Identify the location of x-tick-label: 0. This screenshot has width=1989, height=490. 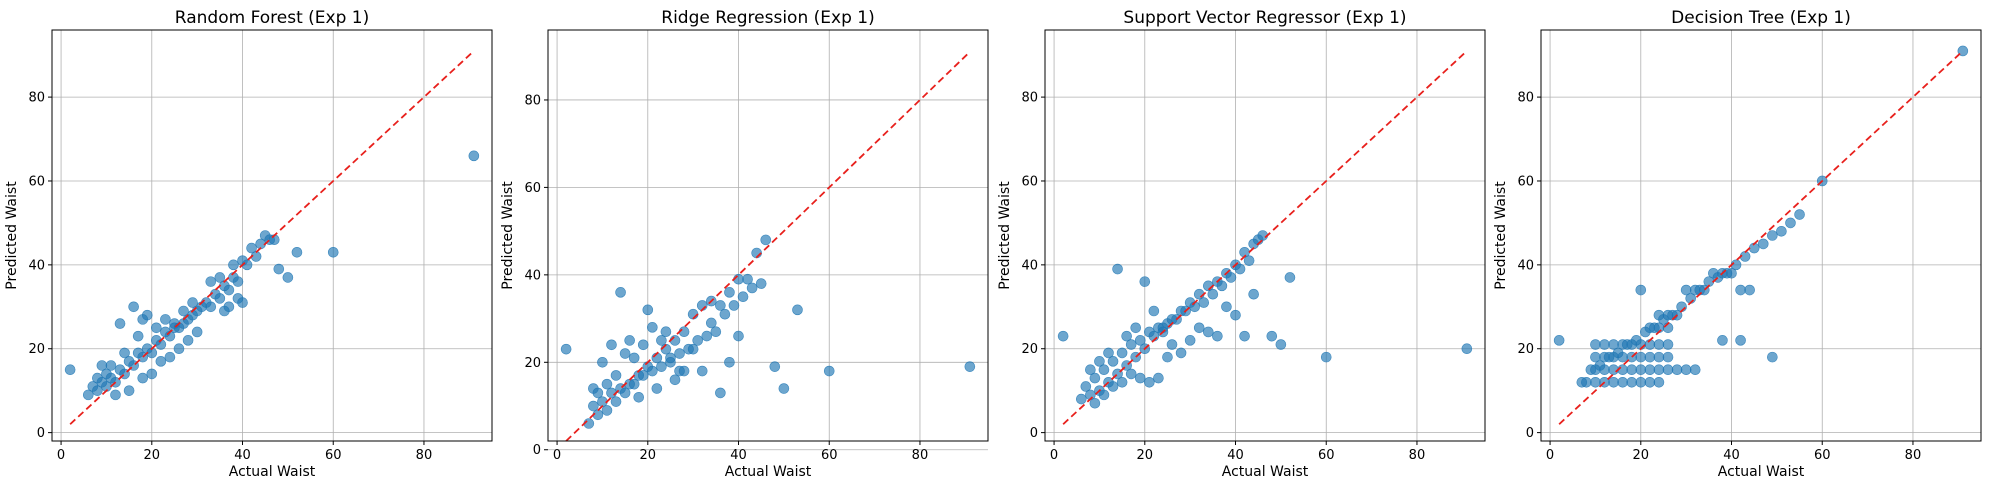
(1054, 455).